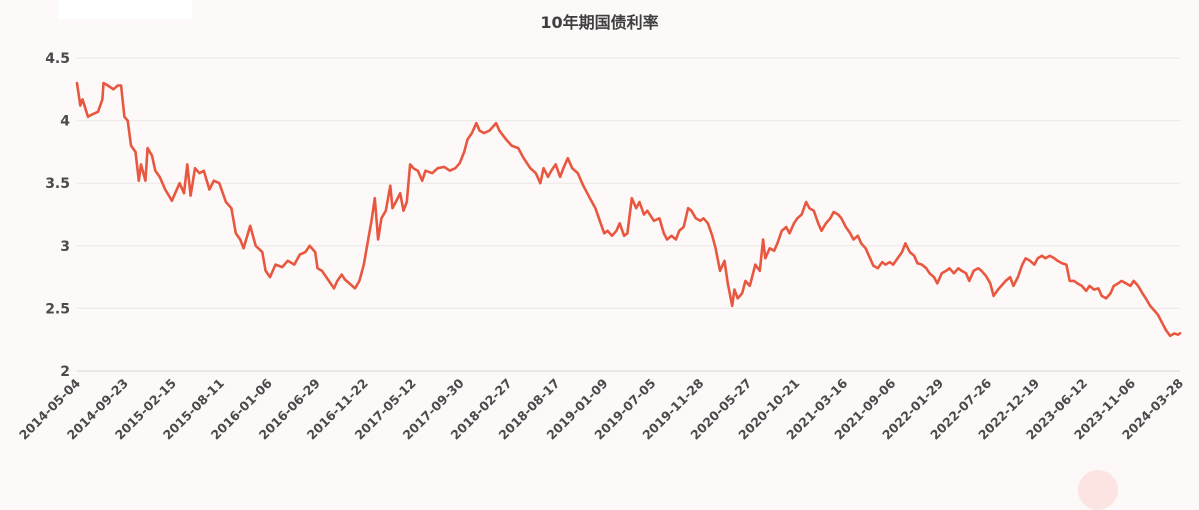 The image size is (1199, 510). Describe the element at coordinates (65, 122) in the screenshot. I see `y-tick-label: 4` at that location.